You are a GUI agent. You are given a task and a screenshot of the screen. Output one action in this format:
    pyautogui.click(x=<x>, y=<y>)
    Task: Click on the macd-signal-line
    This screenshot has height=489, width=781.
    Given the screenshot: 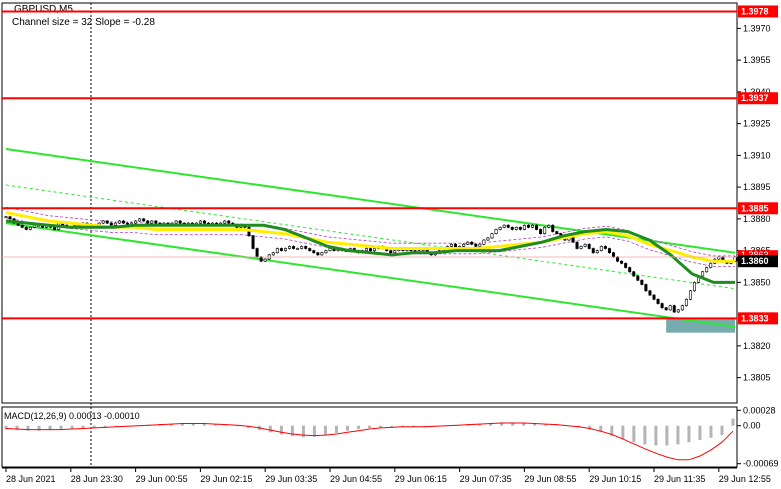 What is the action you would take?
    pyautogui.click(x=369, y=441)
    